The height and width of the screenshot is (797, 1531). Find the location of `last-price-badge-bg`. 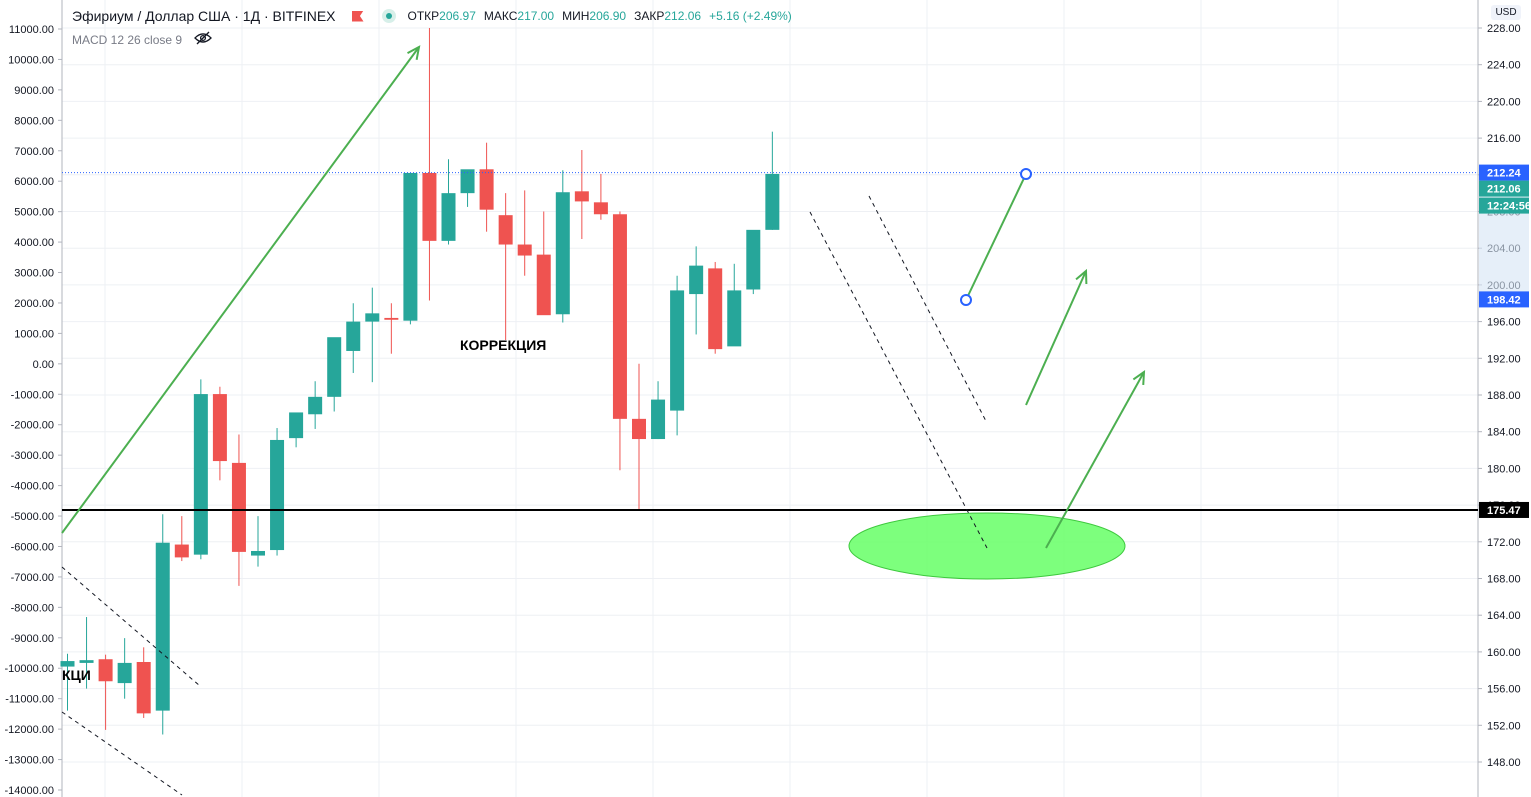

last-price-badge-bg is located at coordinates (1504, 172).